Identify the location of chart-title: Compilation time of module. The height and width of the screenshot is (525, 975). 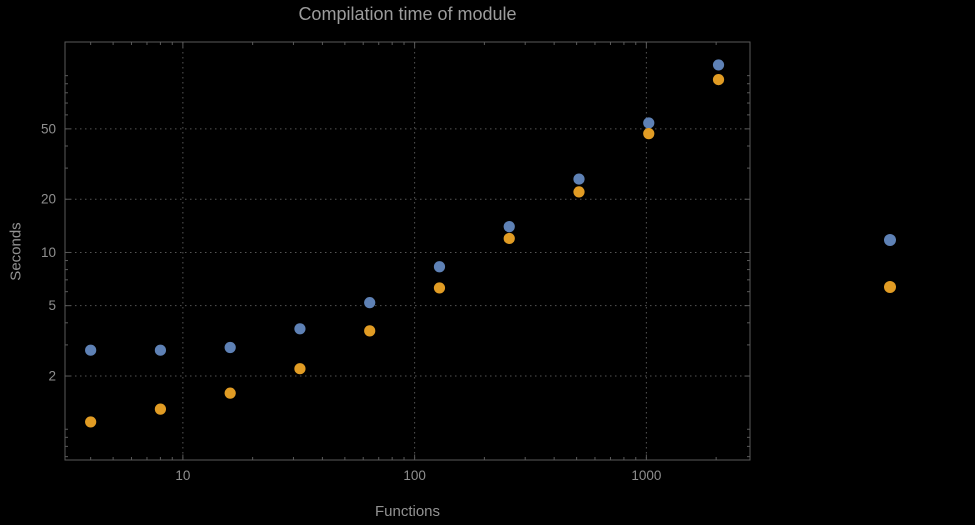
(407, 14).